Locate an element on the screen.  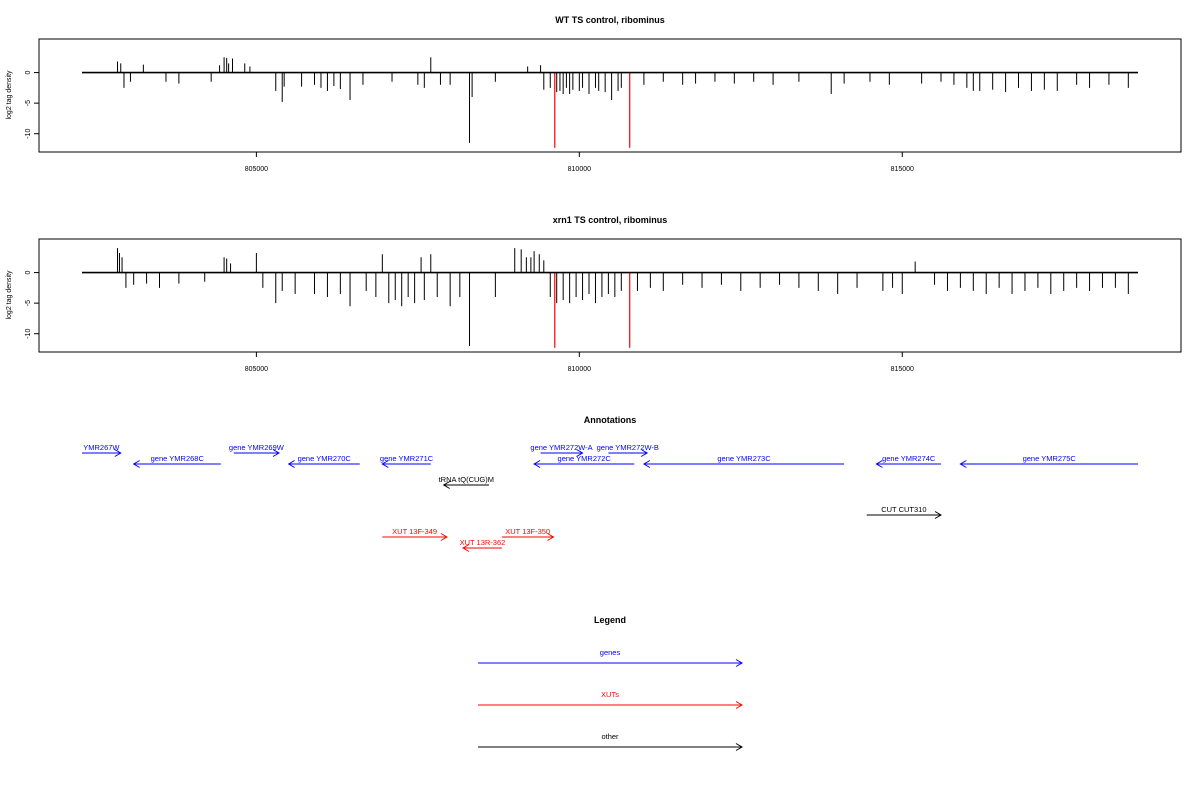
legend-items: genes XUTs other is located at coordinates (610, 699).